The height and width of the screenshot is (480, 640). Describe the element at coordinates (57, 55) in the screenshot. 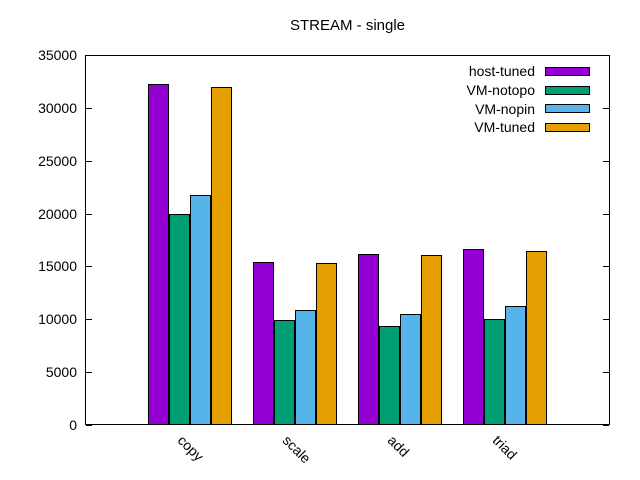

I see `y-tick-label: 35000` at that location.